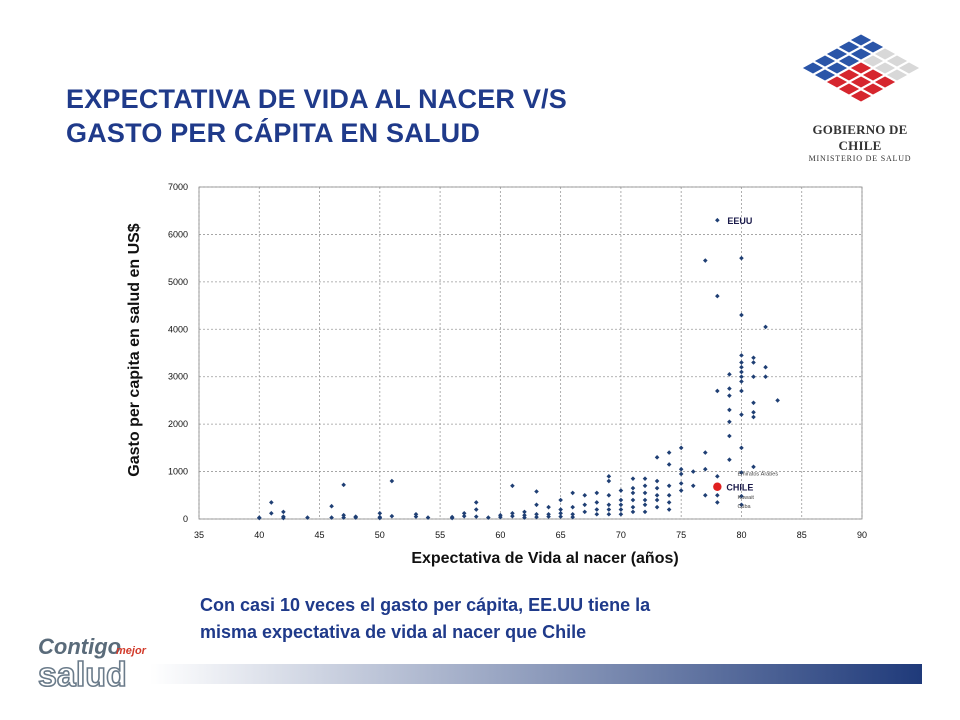  I want to click on y-tick-label: 1000, so click(178, 472).